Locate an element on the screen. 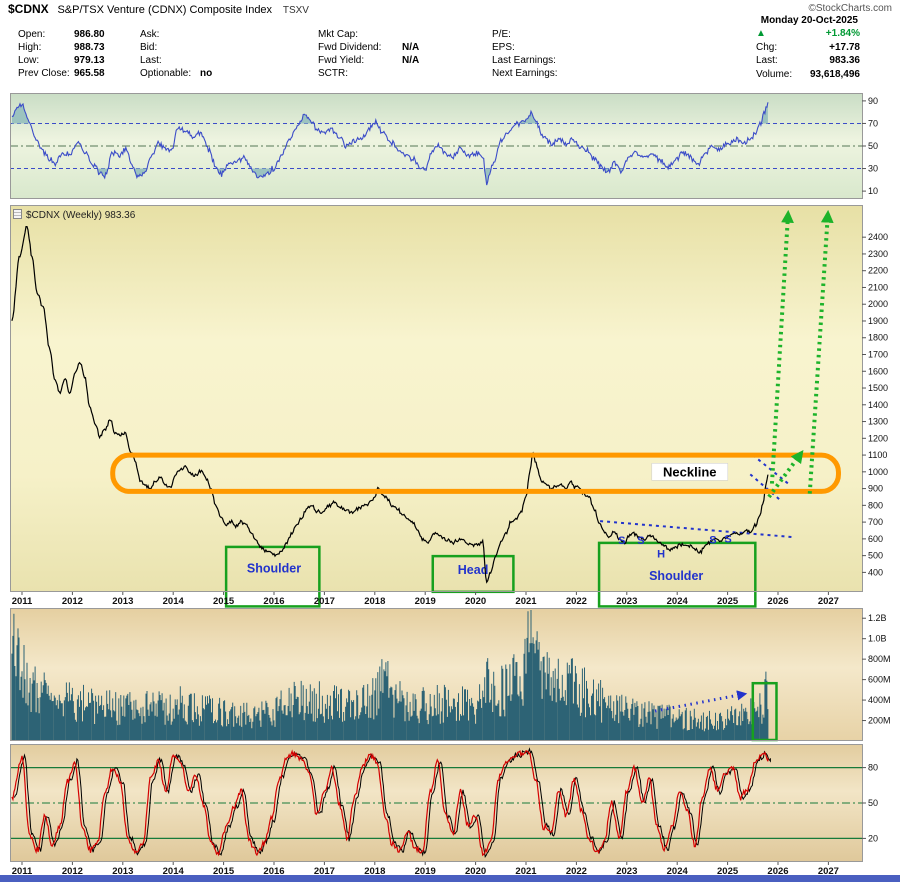 The image size is (900, 882). volume-label: Volume: is located at coordinates (774, 74).